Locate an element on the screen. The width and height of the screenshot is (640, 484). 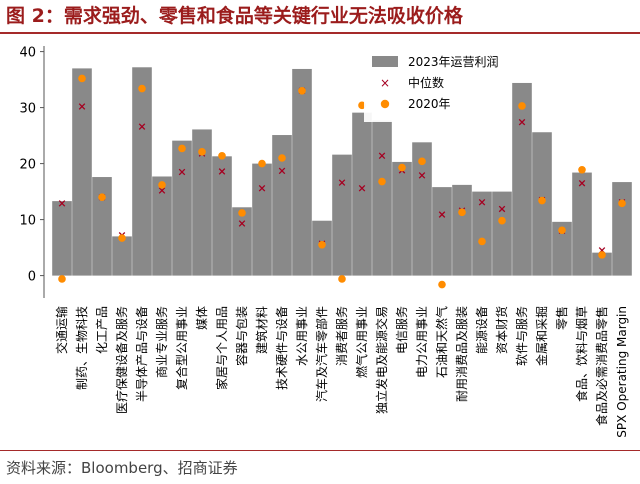
y-tick-label: 40 is located at coordinates (27, 53).